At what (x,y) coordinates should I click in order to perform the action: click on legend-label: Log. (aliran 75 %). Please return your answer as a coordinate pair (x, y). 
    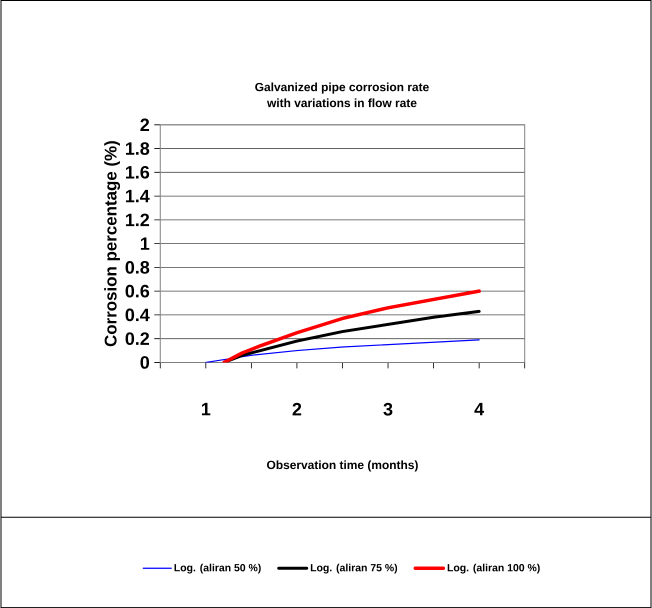
    Looking at the image, I should click on (354, 569).